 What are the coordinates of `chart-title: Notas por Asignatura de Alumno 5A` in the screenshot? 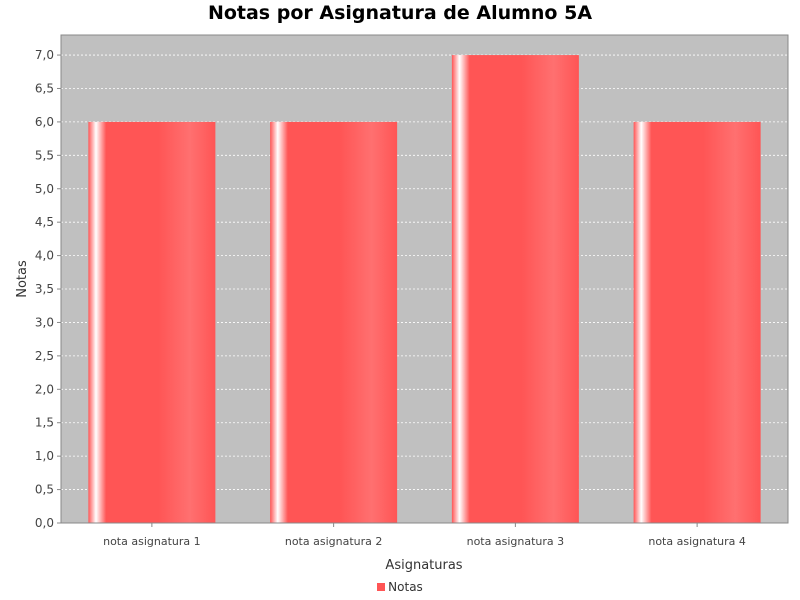 It's located at (400, 13).